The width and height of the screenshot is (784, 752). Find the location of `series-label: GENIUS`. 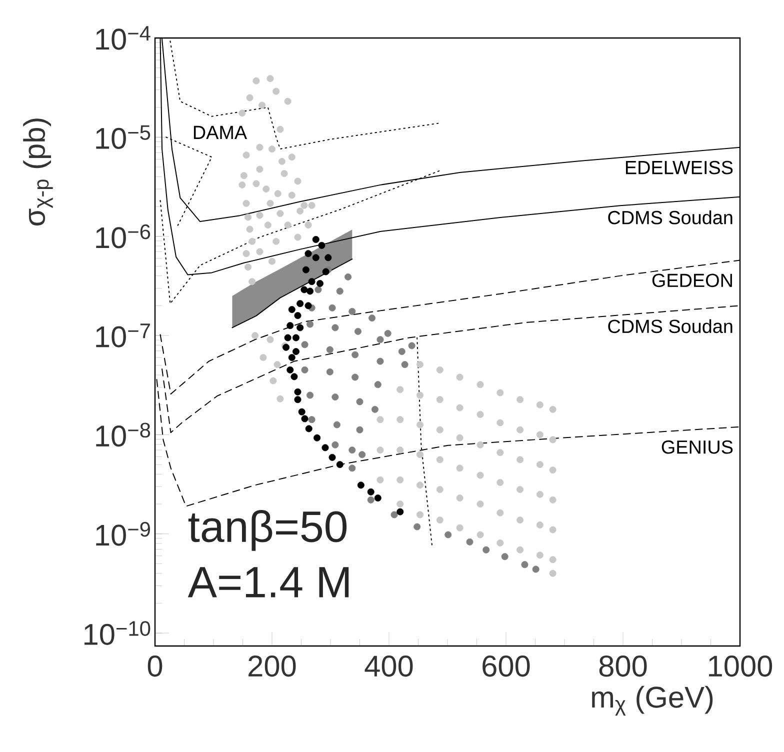

series-label: GENIUS is located at coordinates (697, 447).